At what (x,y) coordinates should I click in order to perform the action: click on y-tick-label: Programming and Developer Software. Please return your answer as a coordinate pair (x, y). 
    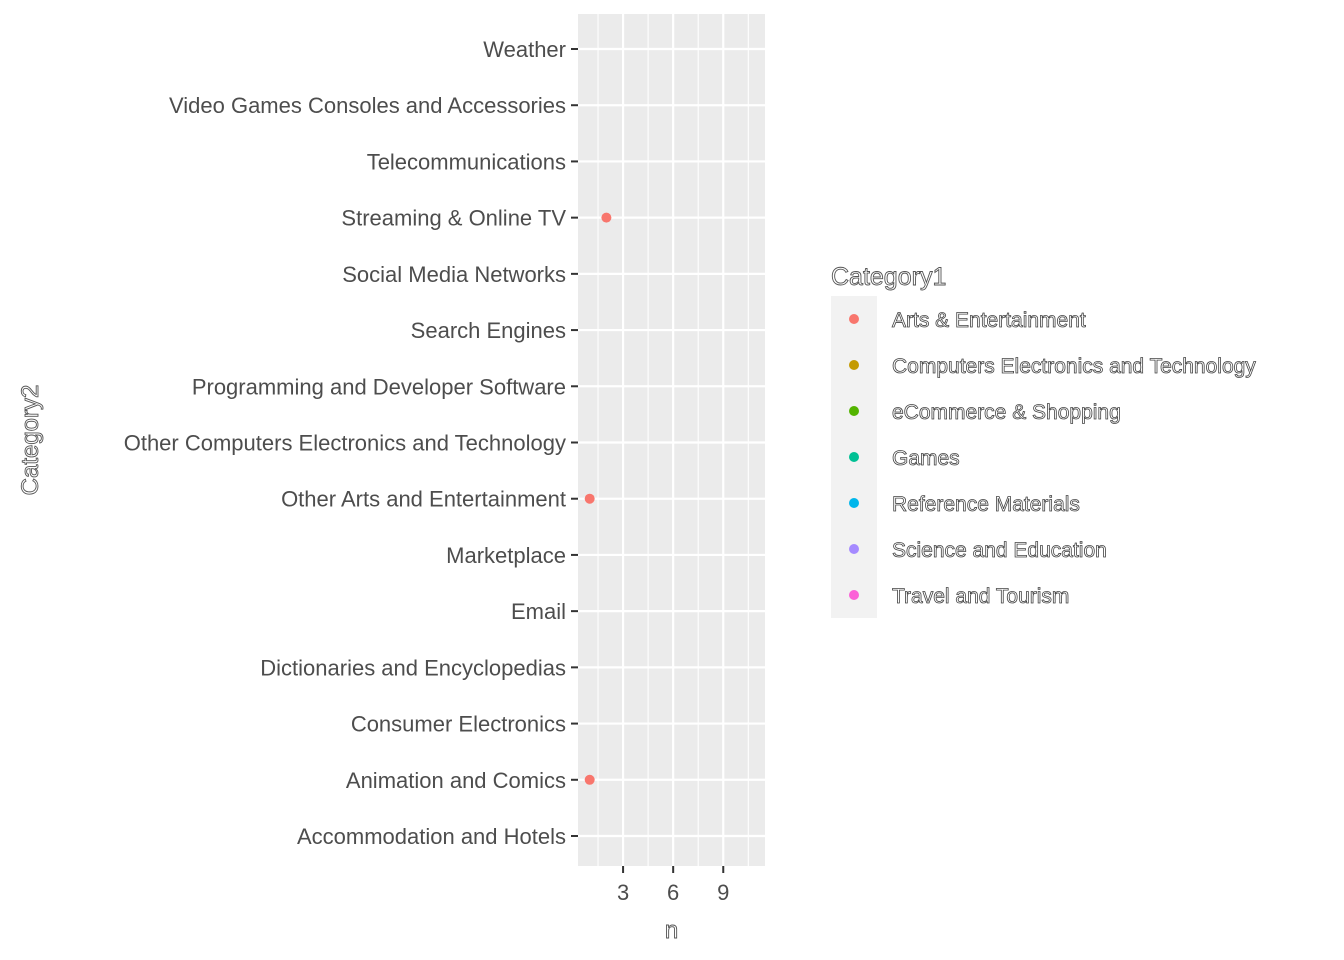
    Looking at the image, I should click on (379, 386).